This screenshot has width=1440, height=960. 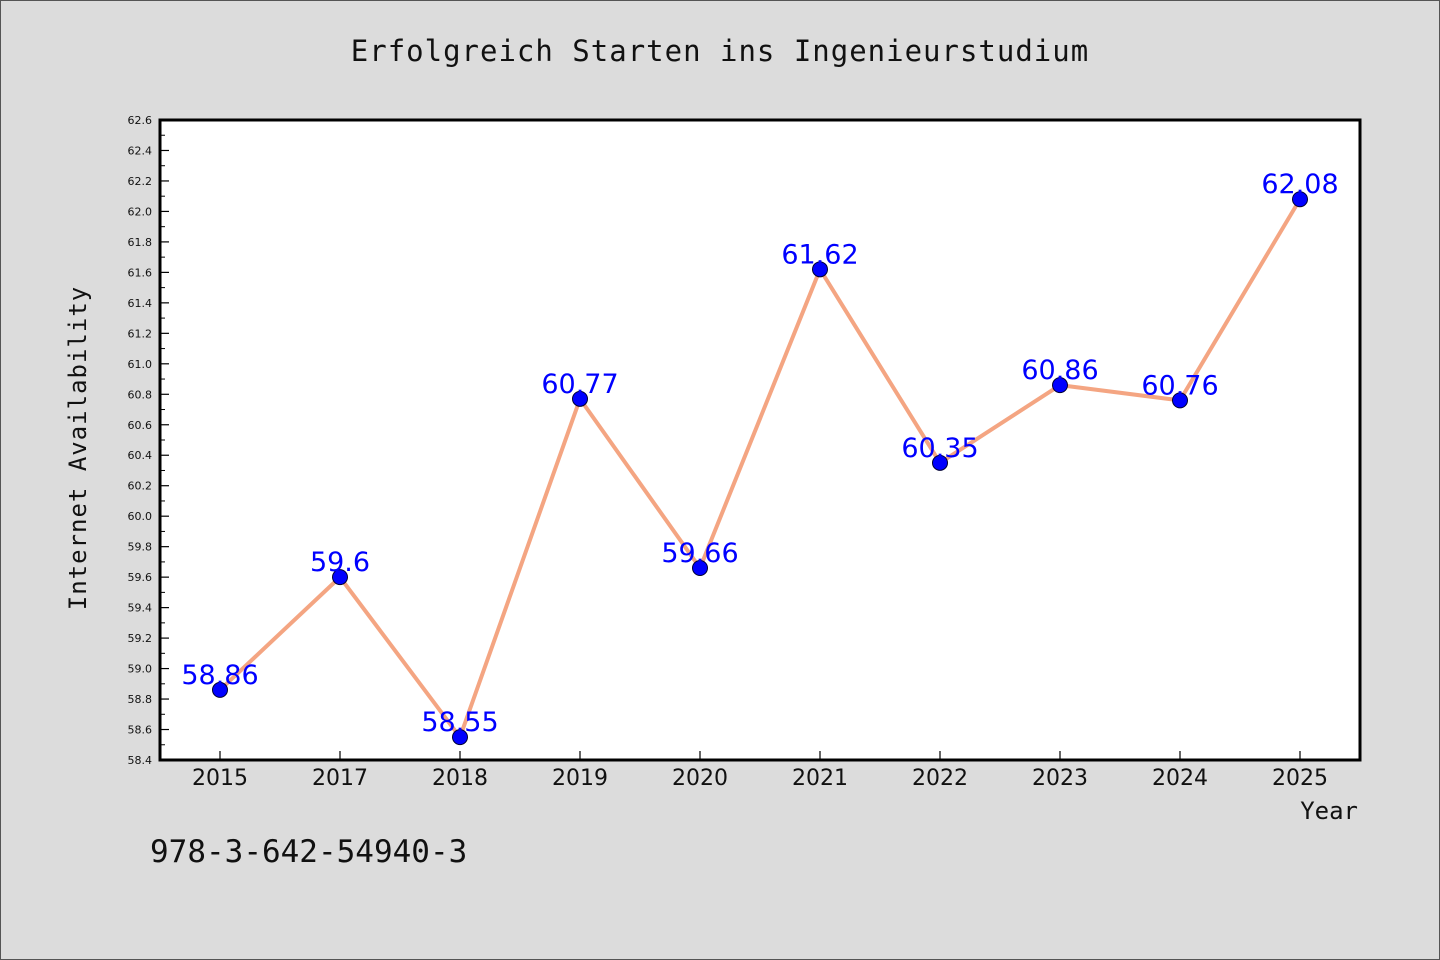 What do you see at coordinates (140, 486) in the screenshot?
I see `y-tick-label: 60.2` at bounding box center [140, 486].